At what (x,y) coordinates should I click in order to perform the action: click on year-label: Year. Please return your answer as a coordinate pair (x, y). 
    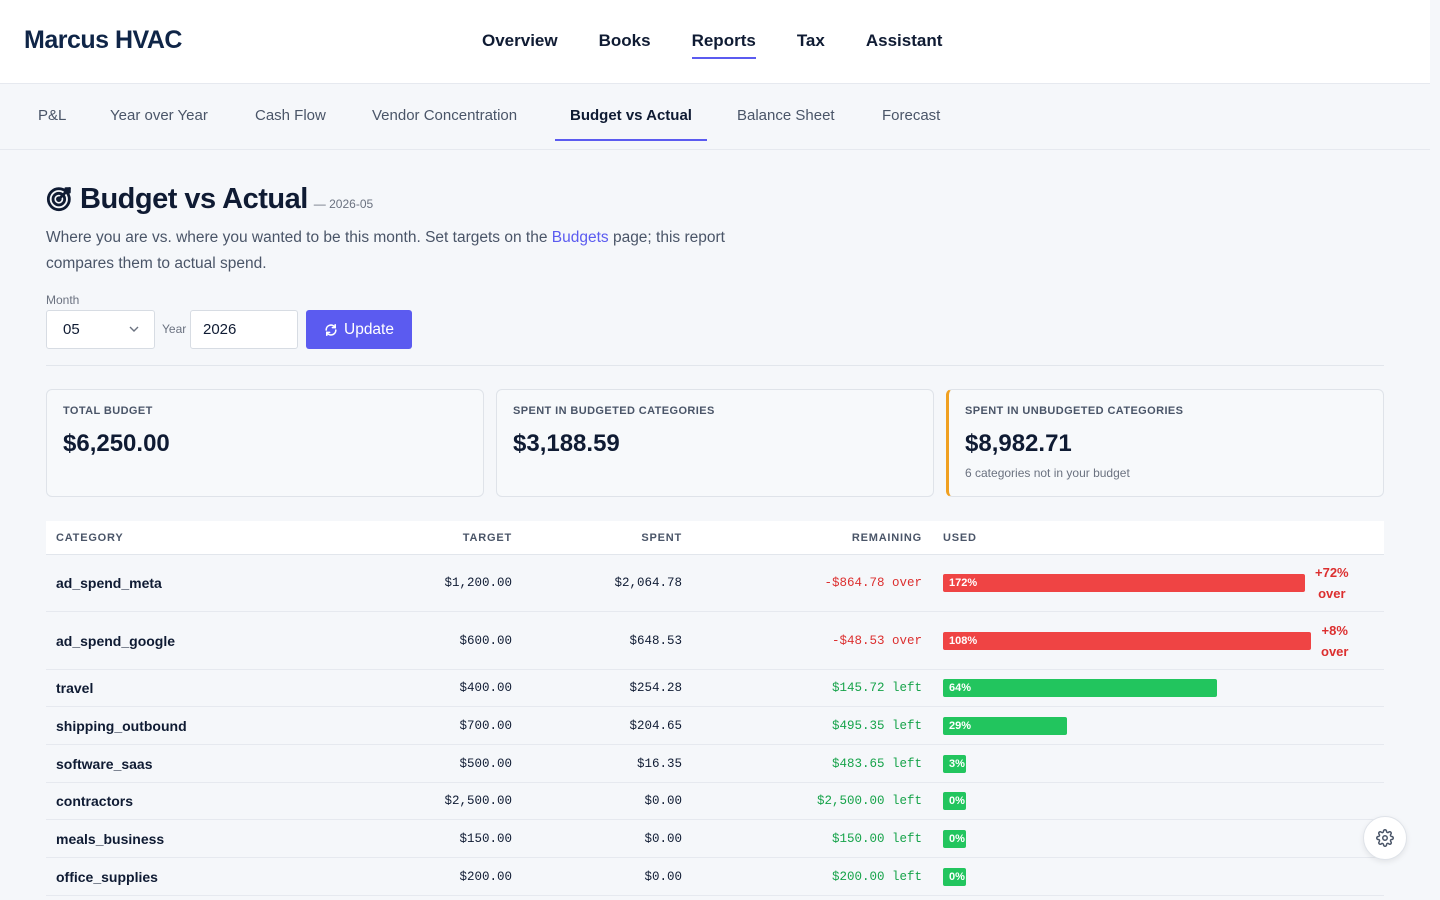
    Looking at the image, I should click on (174, 329).